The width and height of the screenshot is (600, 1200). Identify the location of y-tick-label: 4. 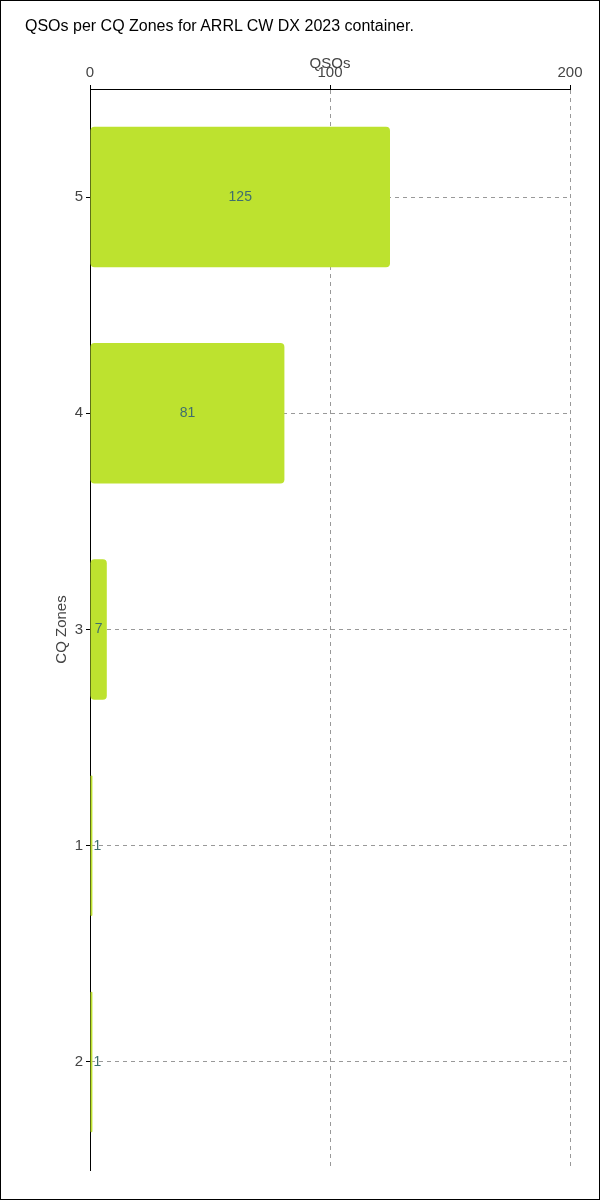
(78, 412).